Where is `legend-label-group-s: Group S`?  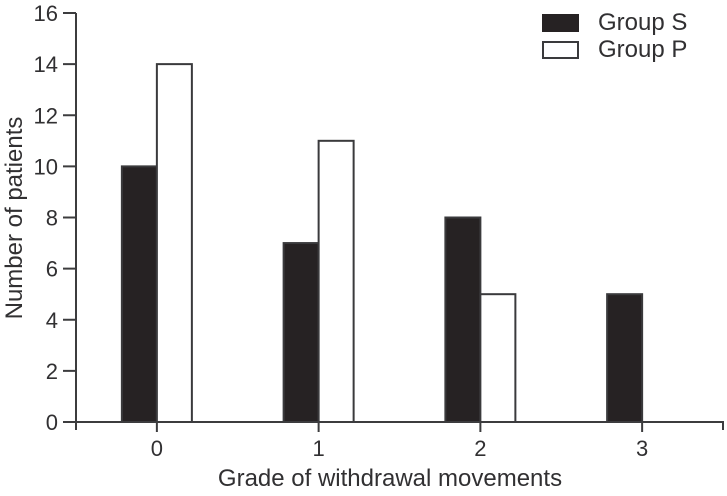 legend-label-group-s: Group S is located at coordinates (643, 22).